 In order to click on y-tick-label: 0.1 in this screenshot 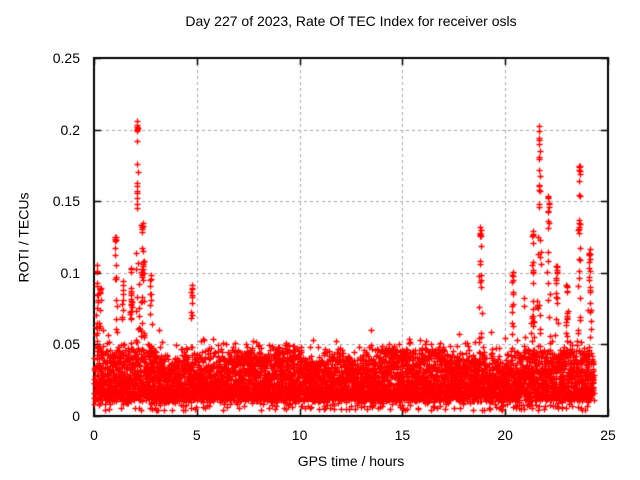, I will do `click(70, 272)`.